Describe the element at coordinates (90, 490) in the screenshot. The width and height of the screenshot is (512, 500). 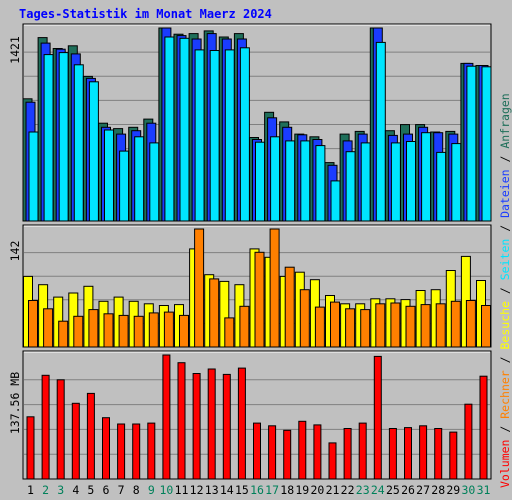
I see `x-tick-label: 5` at that location.